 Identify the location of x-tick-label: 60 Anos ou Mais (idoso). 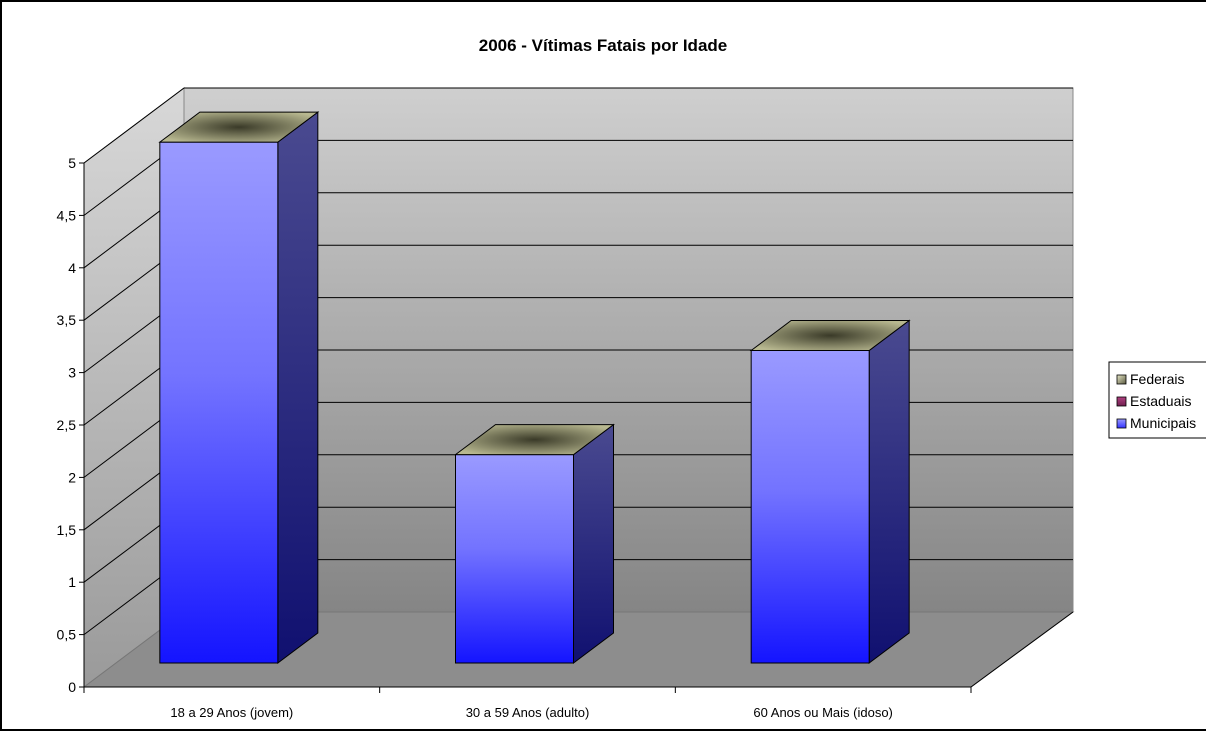
(822, 712).